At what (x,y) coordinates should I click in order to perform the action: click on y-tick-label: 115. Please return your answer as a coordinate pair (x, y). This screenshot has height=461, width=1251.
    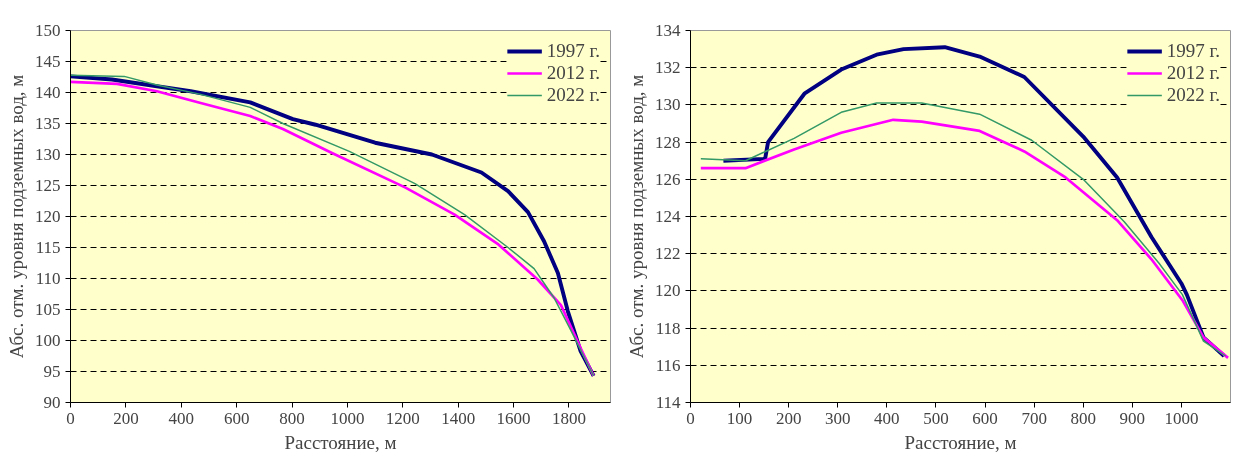
    Looking at the image, I should click on (48, 247).